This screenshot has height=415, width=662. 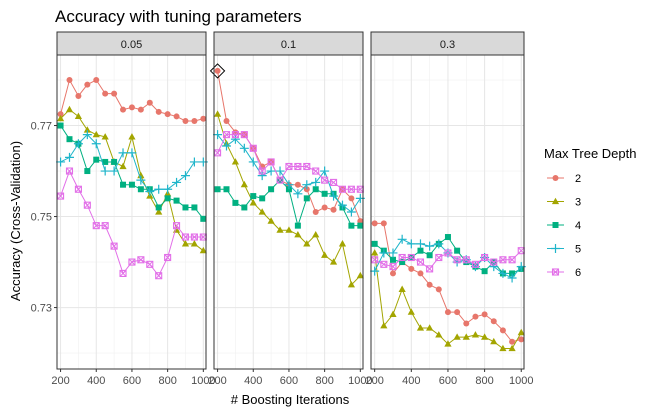 I want to click on legend-label: 6, so click(x=578, y=273).